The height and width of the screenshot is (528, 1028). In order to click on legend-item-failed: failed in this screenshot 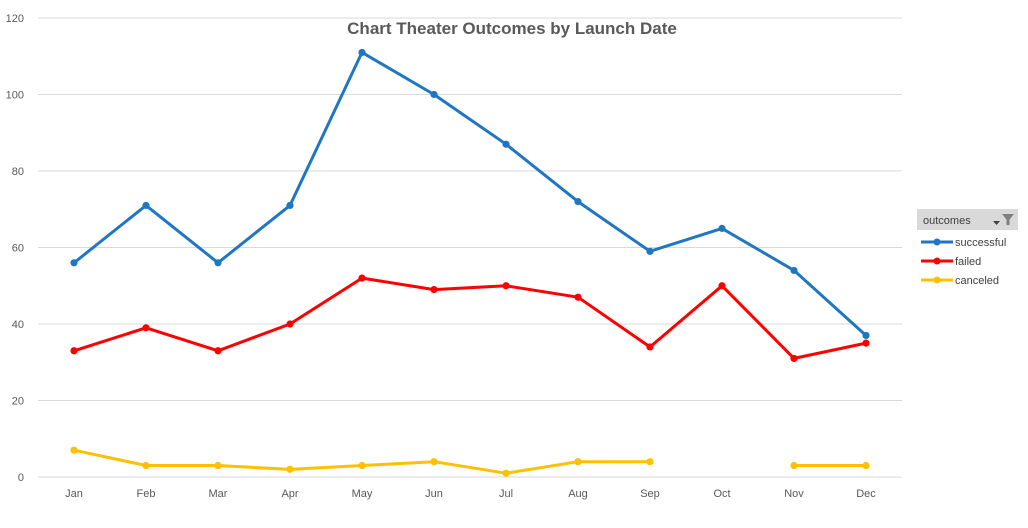, I will do `click(951, 262)`.